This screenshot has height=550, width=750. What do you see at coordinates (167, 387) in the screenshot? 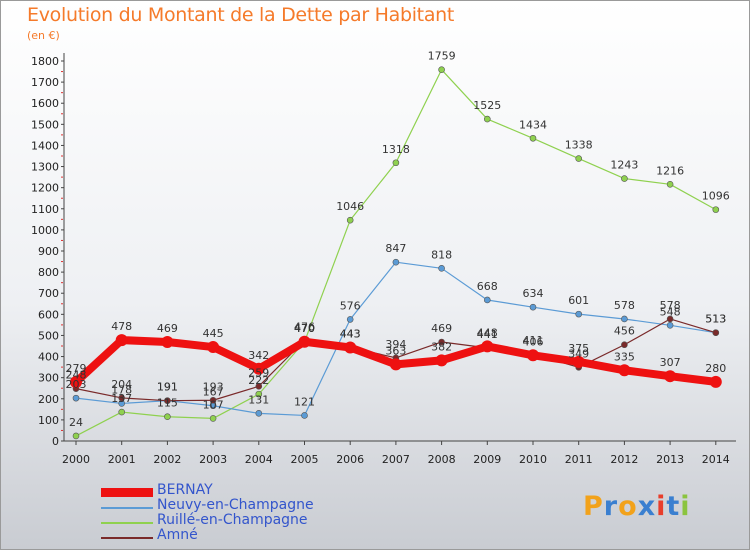
I see `data-label: 191` at bounding box center [167, 387].